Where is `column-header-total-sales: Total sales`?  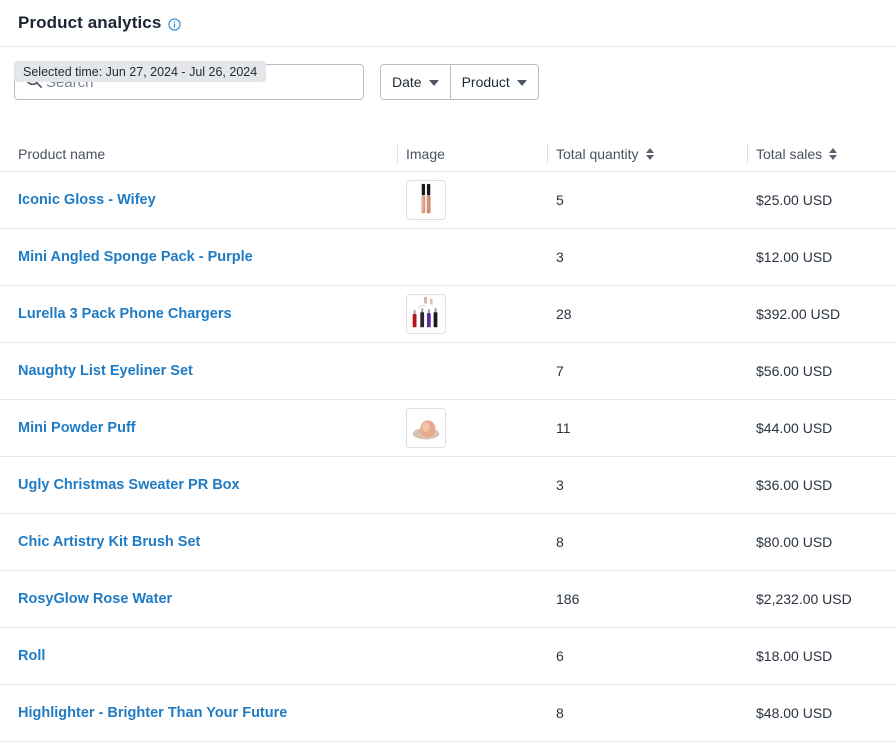 column-header-total-sales: Total sales is located at coordinates (797, 153).